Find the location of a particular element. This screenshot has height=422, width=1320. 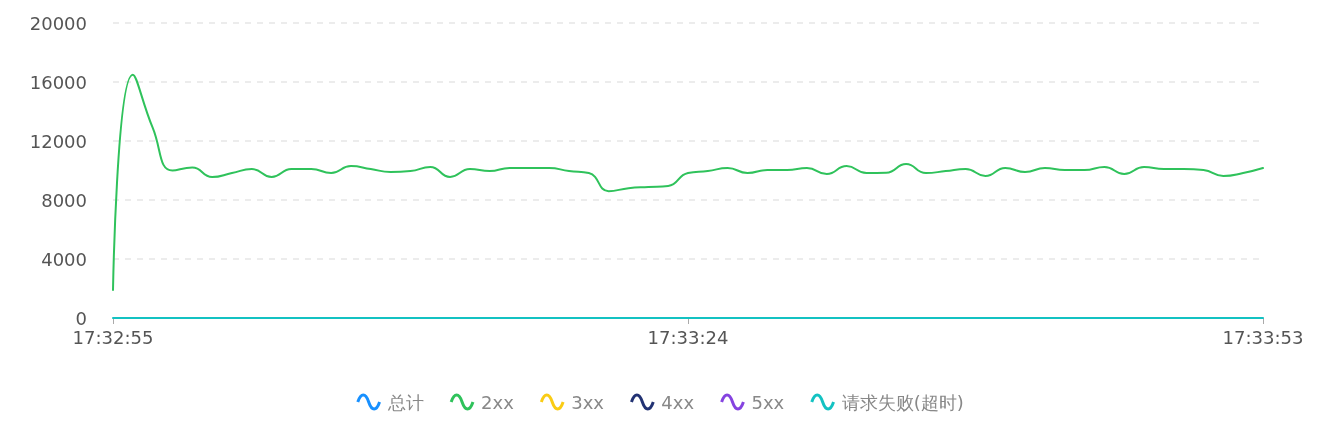

y-tick-label: 0 is located at coordinates (81, 318).